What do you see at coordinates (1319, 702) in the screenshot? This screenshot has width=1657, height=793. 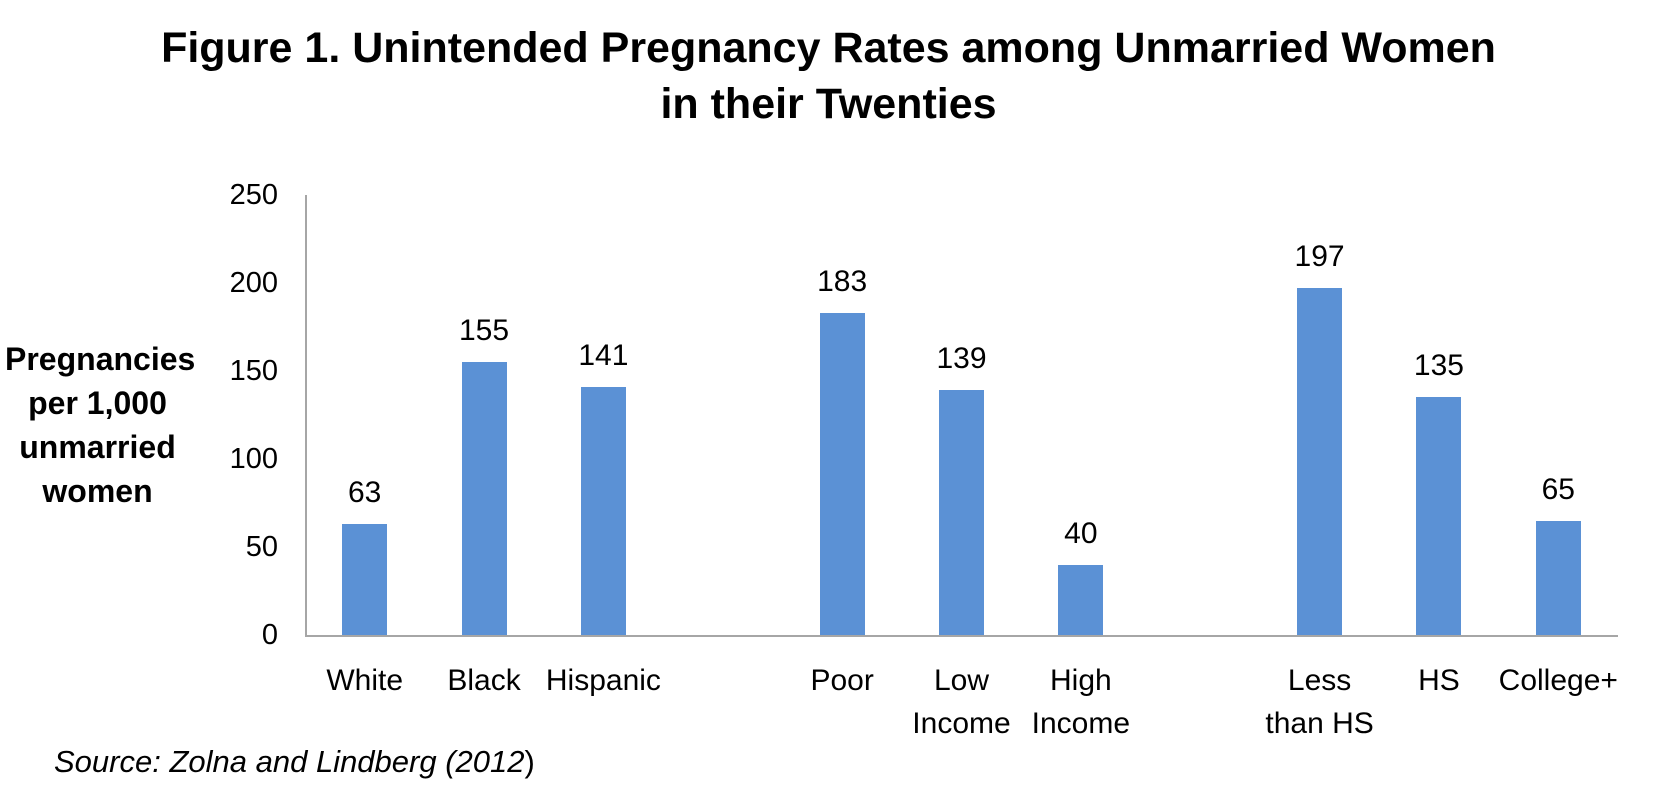 I see `category-label-less-than-hs: Less than HS` at bounding box center [1319, 702].